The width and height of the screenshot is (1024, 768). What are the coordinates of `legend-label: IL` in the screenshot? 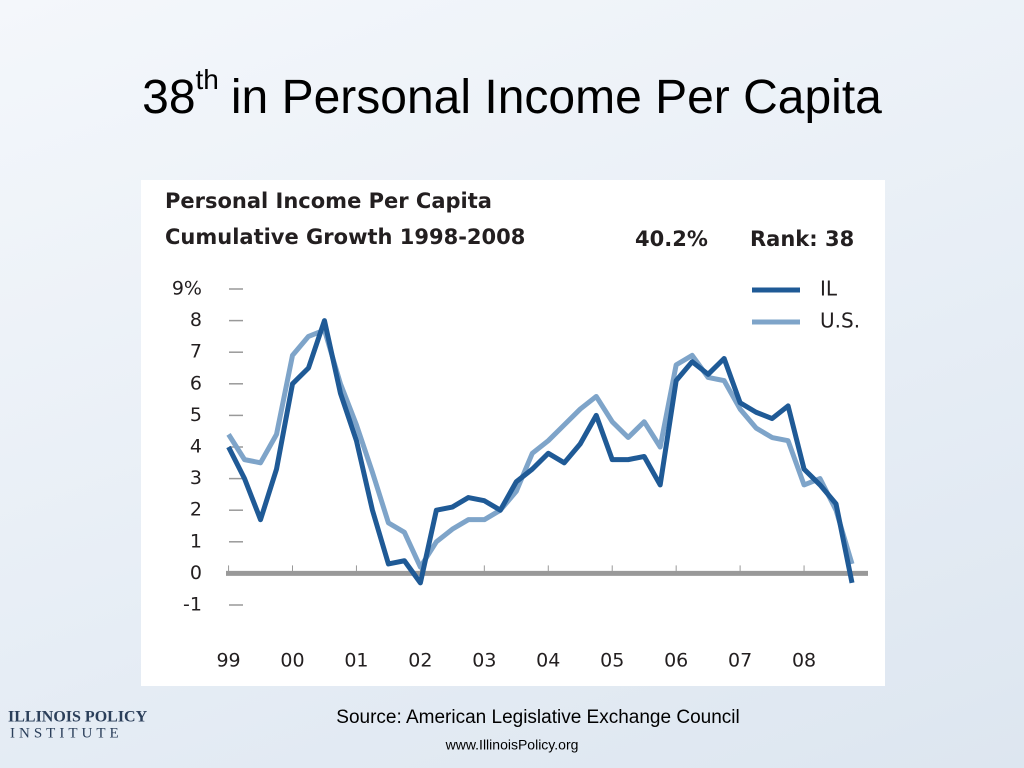 It's located at (829, 289).